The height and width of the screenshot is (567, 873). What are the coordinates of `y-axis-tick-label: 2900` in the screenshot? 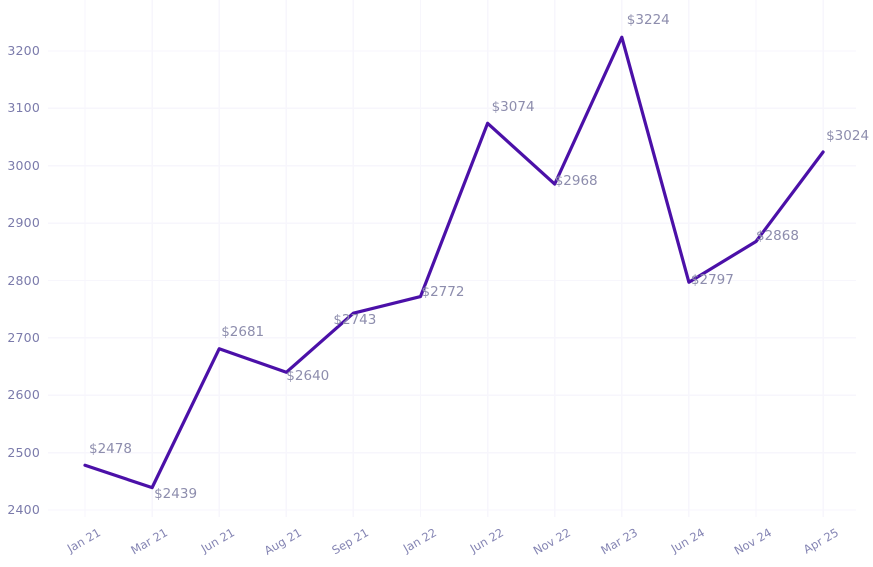 It's located at (23, 223).